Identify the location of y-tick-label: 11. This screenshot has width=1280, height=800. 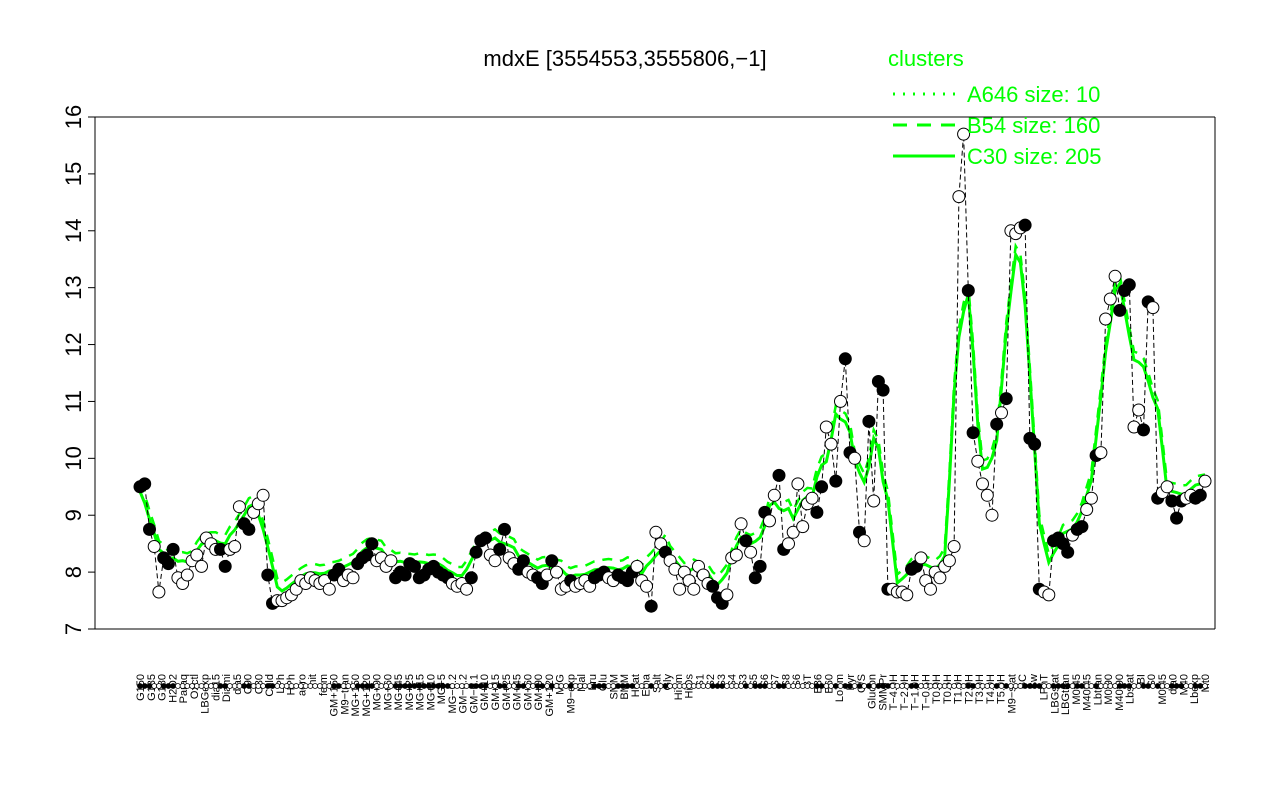
(73, 401).